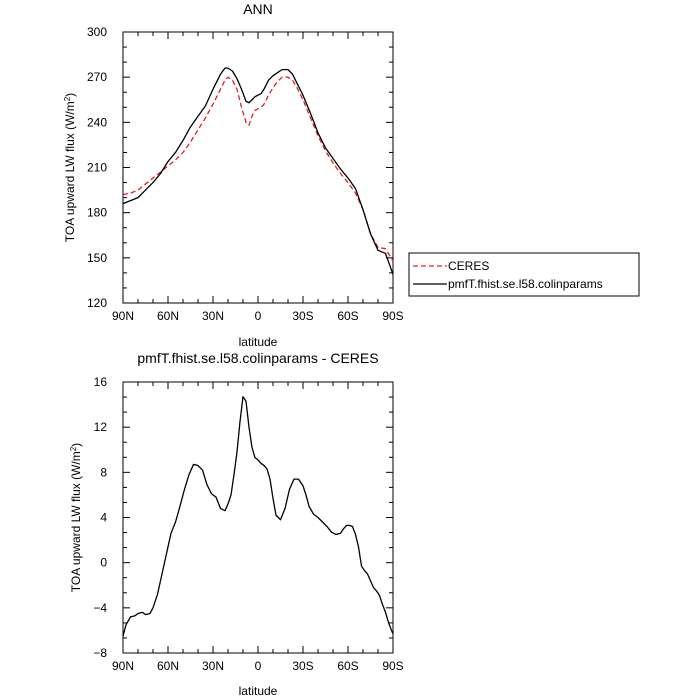 This screenshot has width=700, height=700. What do you see at coordinates (97, 258) in the screenshot?
I see `y-tick-label: 150` at bounding box center [97, 258].